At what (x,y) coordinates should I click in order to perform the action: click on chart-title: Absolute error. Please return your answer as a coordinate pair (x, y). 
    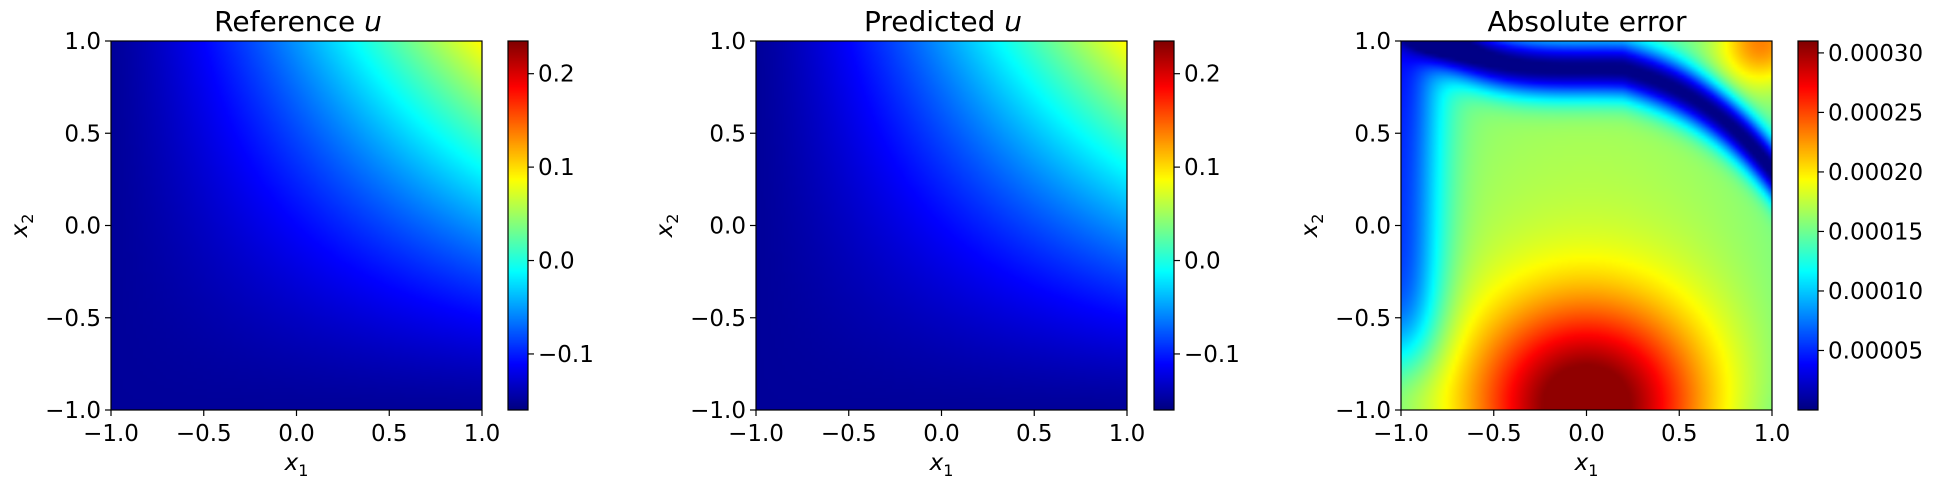
    Looking at the image, I should click on (1587, 21).